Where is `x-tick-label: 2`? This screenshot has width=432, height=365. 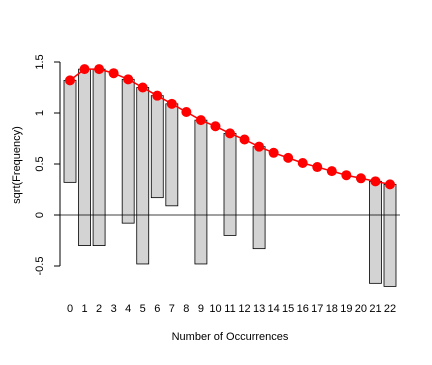
x-tick-label: 2 is located at coordinates (99, 309).